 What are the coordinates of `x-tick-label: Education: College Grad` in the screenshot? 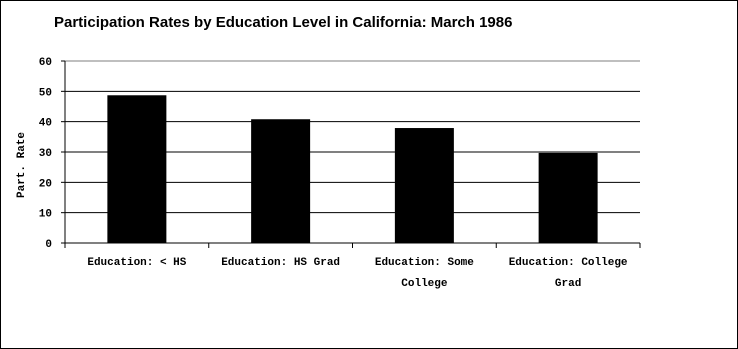 It's located at (568, 273).